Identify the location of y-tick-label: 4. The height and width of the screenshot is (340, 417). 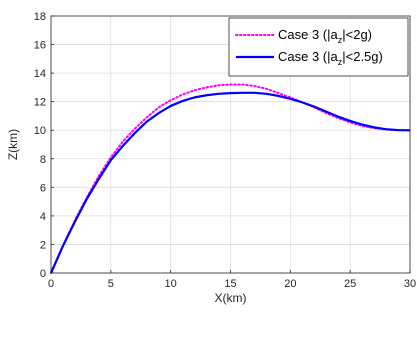
(43, 217).